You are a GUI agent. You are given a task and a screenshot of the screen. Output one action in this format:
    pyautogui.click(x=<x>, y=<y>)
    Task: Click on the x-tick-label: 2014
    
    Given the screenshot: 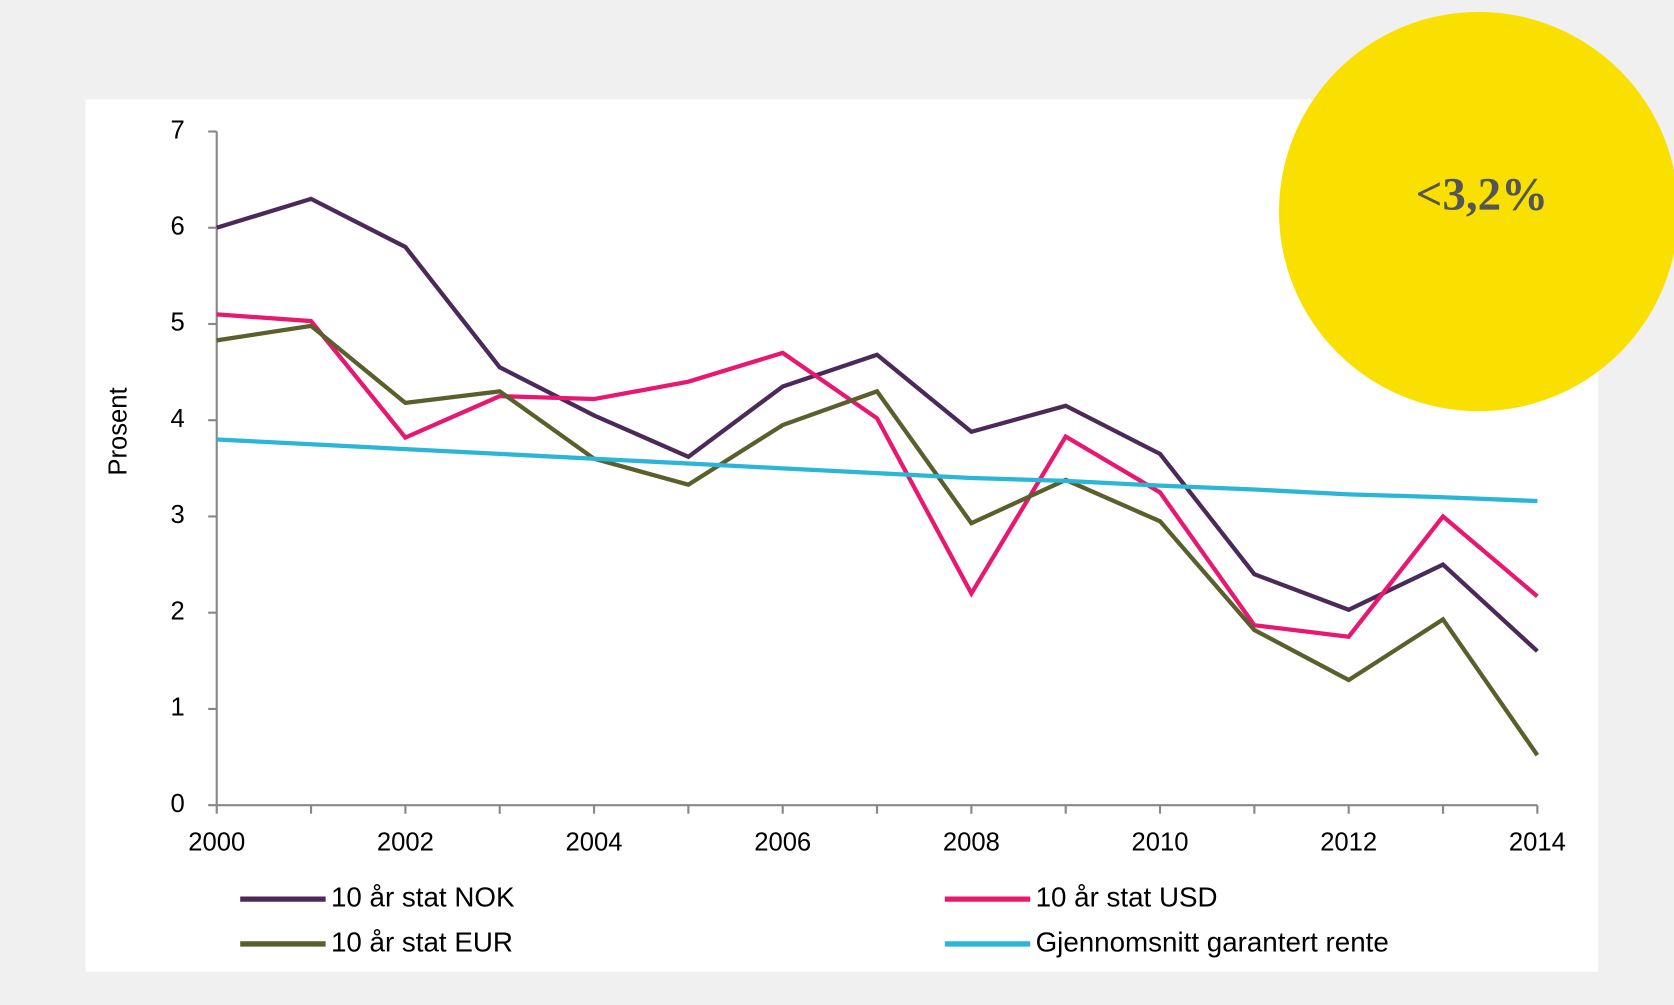 What is the action you would take?
    pyautogui.click(x=1537, y=842)
    